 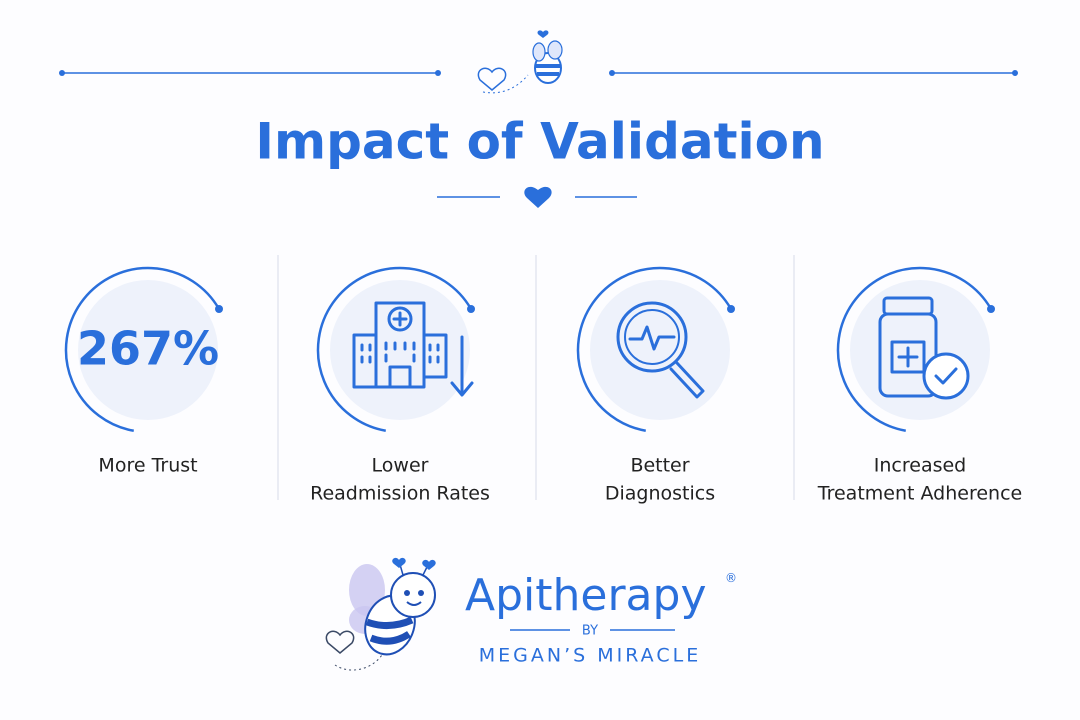 What do you see at coordinates (731, 578) in the screenshot?
I see `brand-mark: ®` at bounding box center [731, 578].